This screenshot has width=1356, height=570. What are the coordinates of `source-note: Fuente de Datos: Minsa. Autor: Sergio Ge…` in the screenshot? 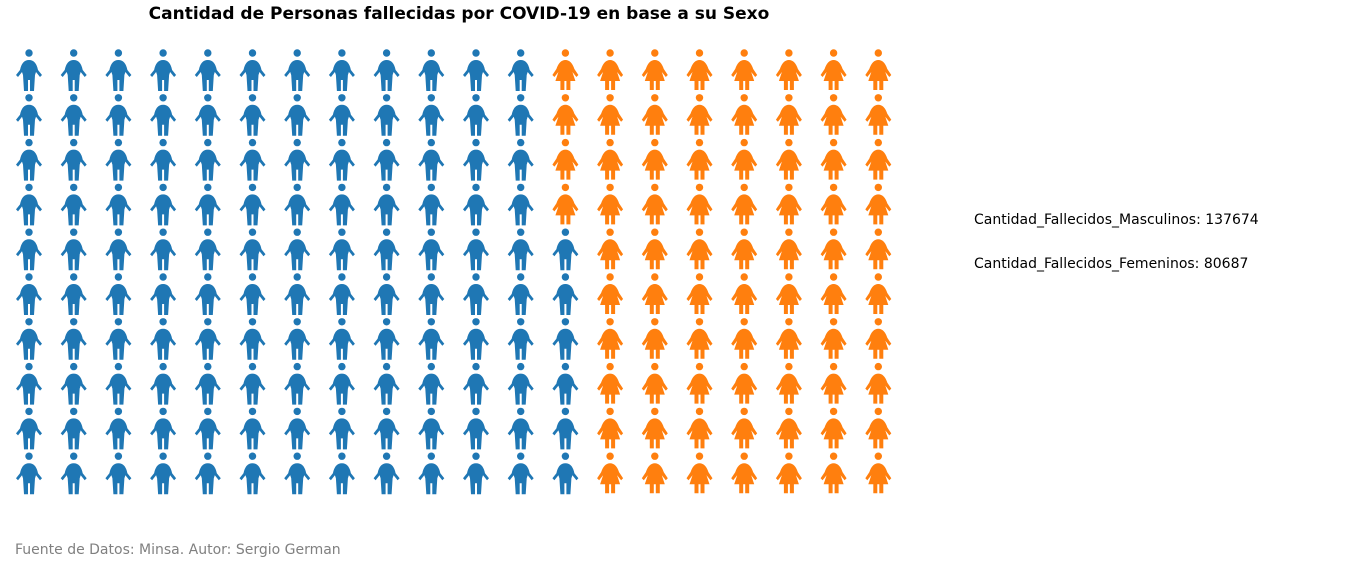 It's located at (178, 550).